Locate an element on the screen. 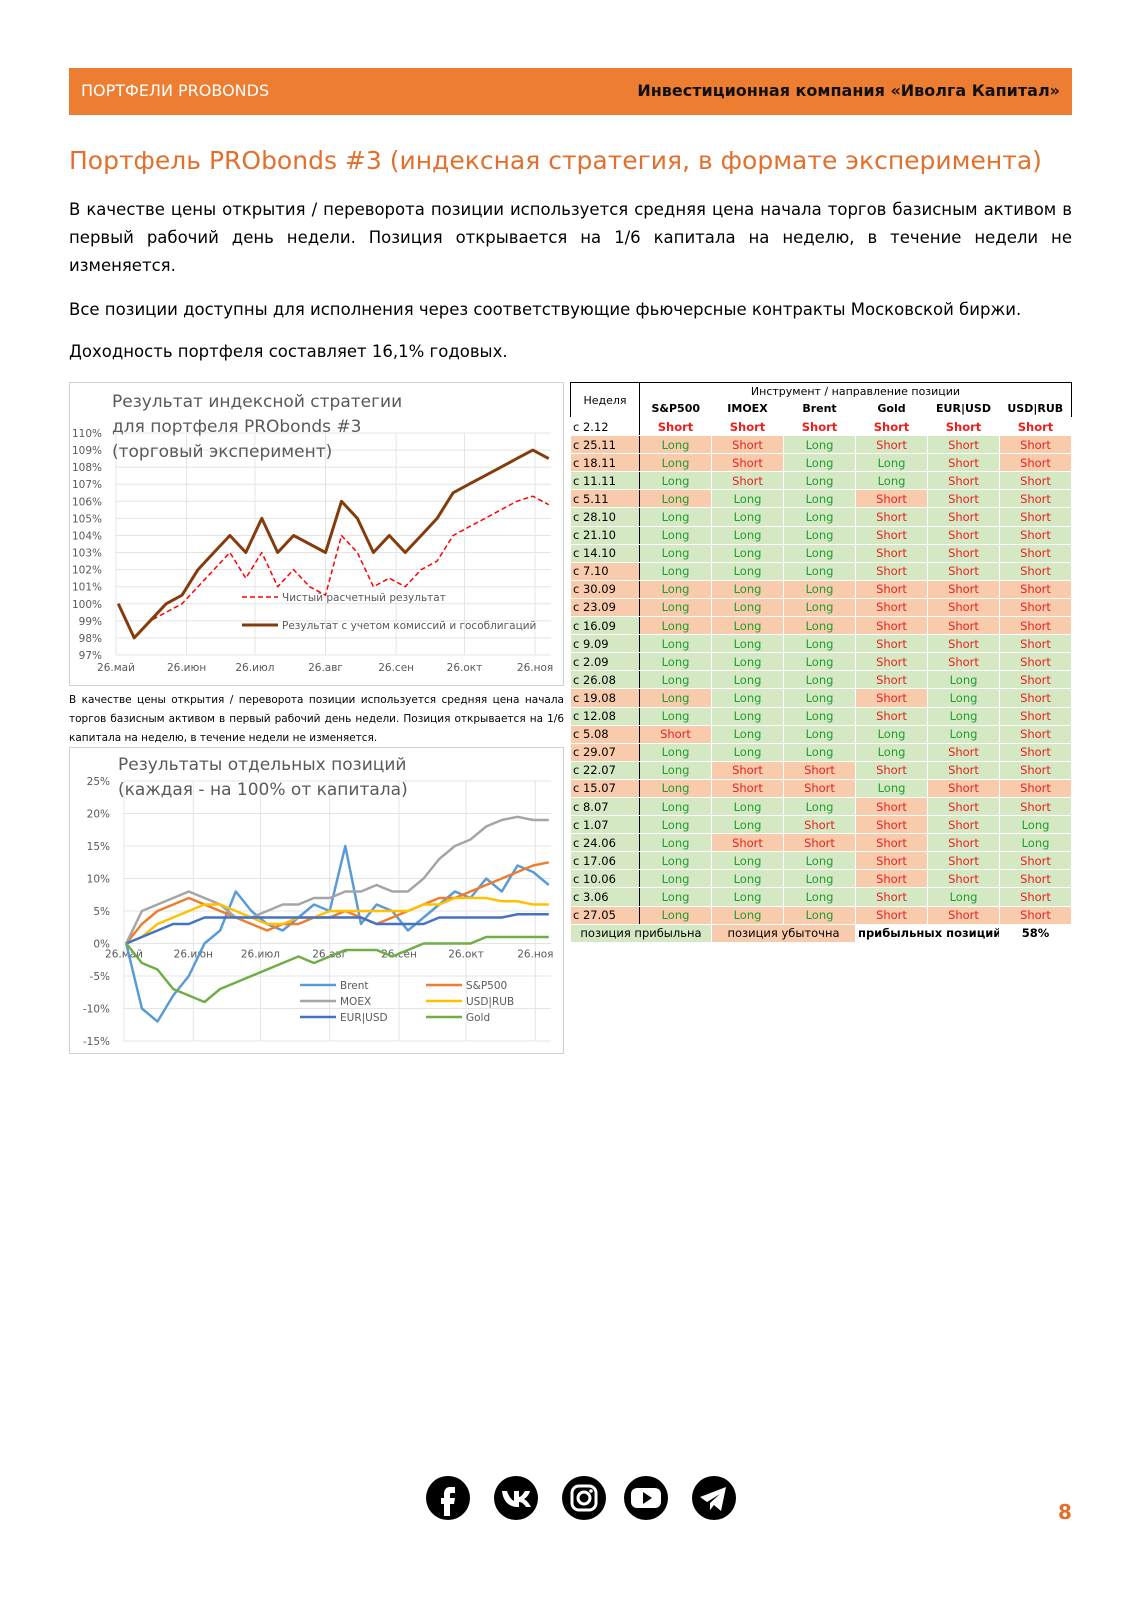 The image size is (1140, 1612). legend-cell: позиция прибыльна is located at coordinates (641, 933).